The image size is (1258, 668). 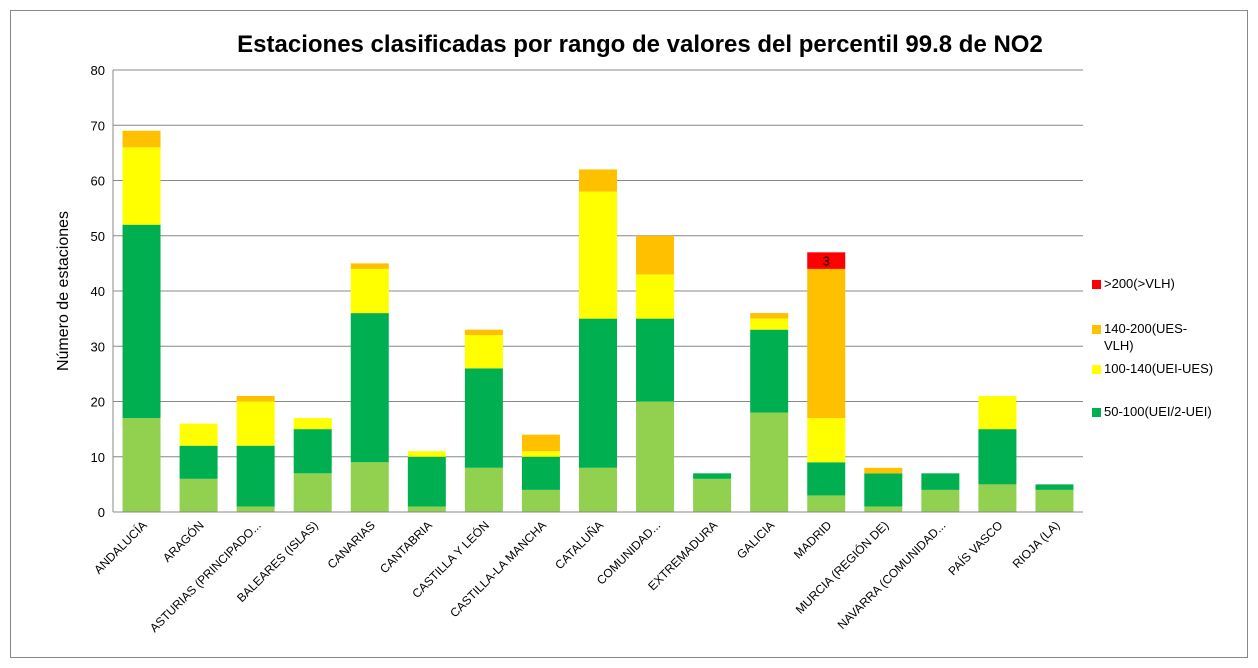 I want to click on data-label: 3, so click(x=826, y=261).